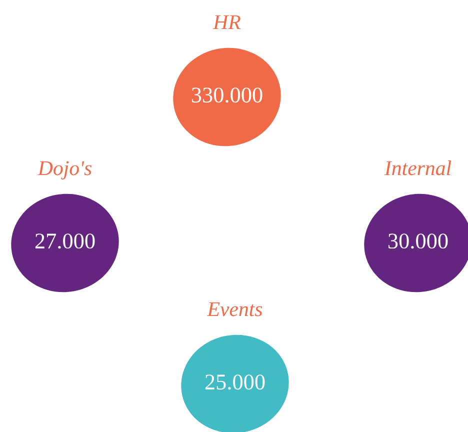 The width and height of the screenshot is (468, 432). Describe the element at coordinates (234, 309) in the screenshot. I see `category-label: Events` at that location.